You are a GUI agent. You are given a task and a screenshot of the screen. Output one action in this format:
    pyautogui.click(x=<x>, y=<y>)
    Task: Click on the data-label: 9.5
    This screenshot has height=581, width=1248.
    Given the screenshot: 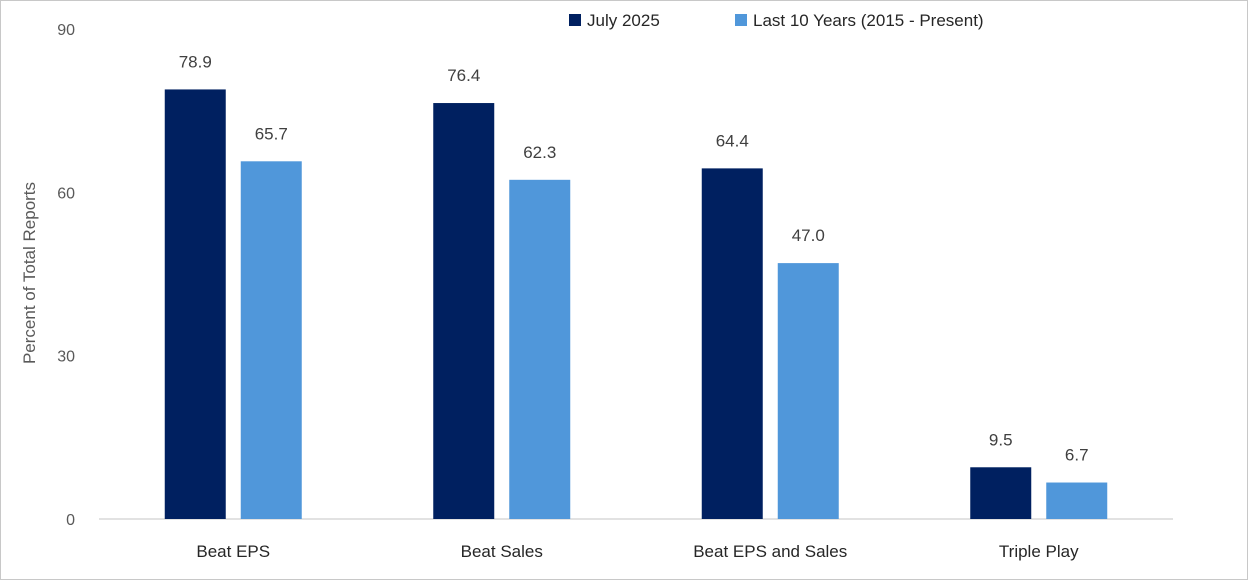 What is the action you would take?
    pyautogui.click(x=1001, y=439)
    